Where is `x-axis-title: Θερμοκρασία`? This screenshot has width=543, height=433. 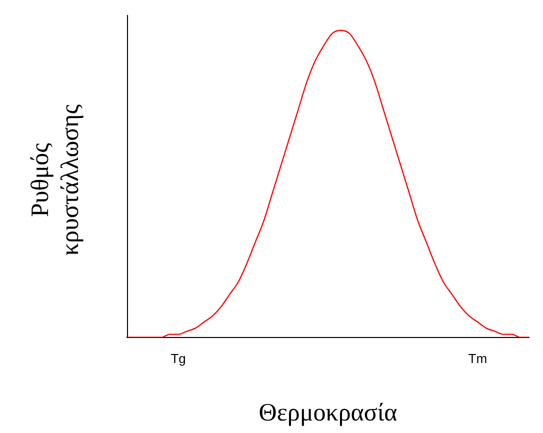
x-axis-title: Θερμοκρασία is located at coordinates (328, 413).